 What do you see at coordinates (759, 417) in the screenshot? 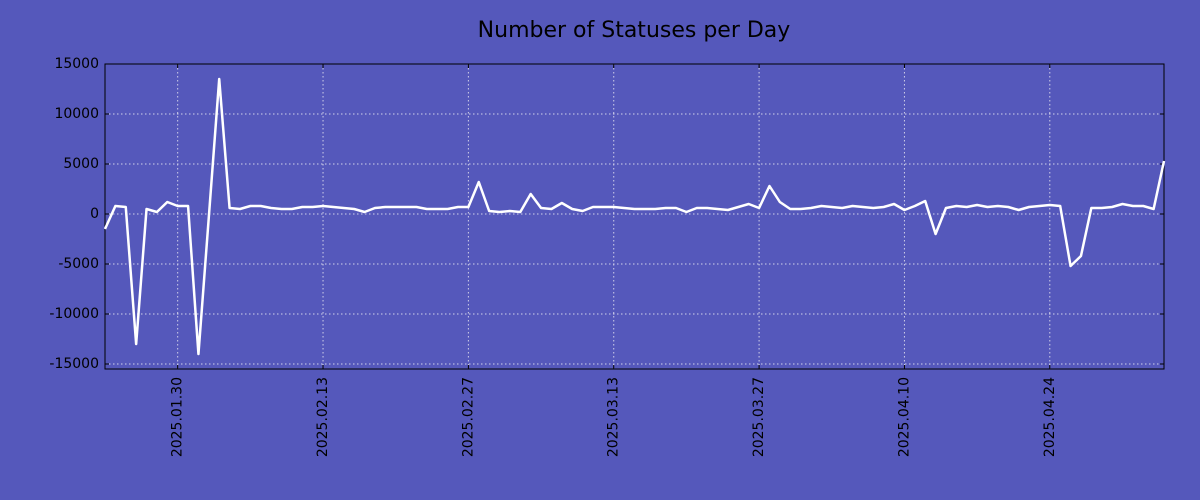
I see `x-tick-label: 2025.03.27` at bounding box center [759, 417].